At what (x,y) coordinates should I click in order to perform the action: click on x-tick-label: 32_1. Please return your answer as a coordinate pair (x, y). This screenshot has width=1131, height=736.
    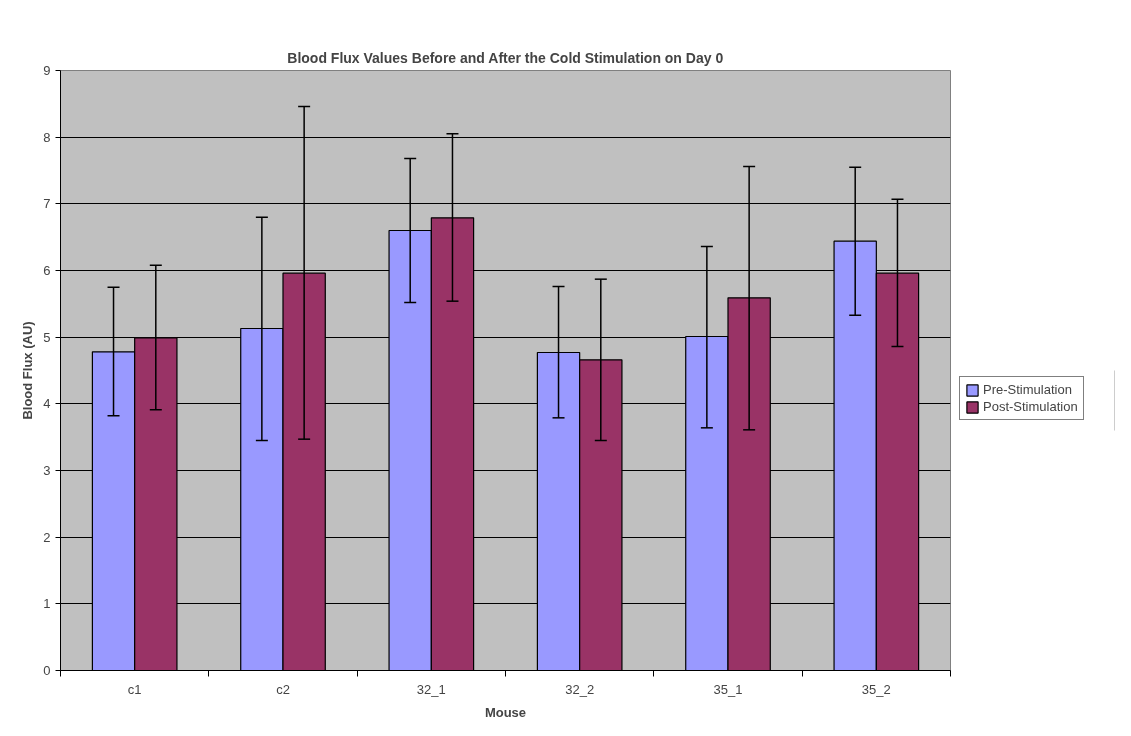
    Looking at the image, I should click on (431, 689).